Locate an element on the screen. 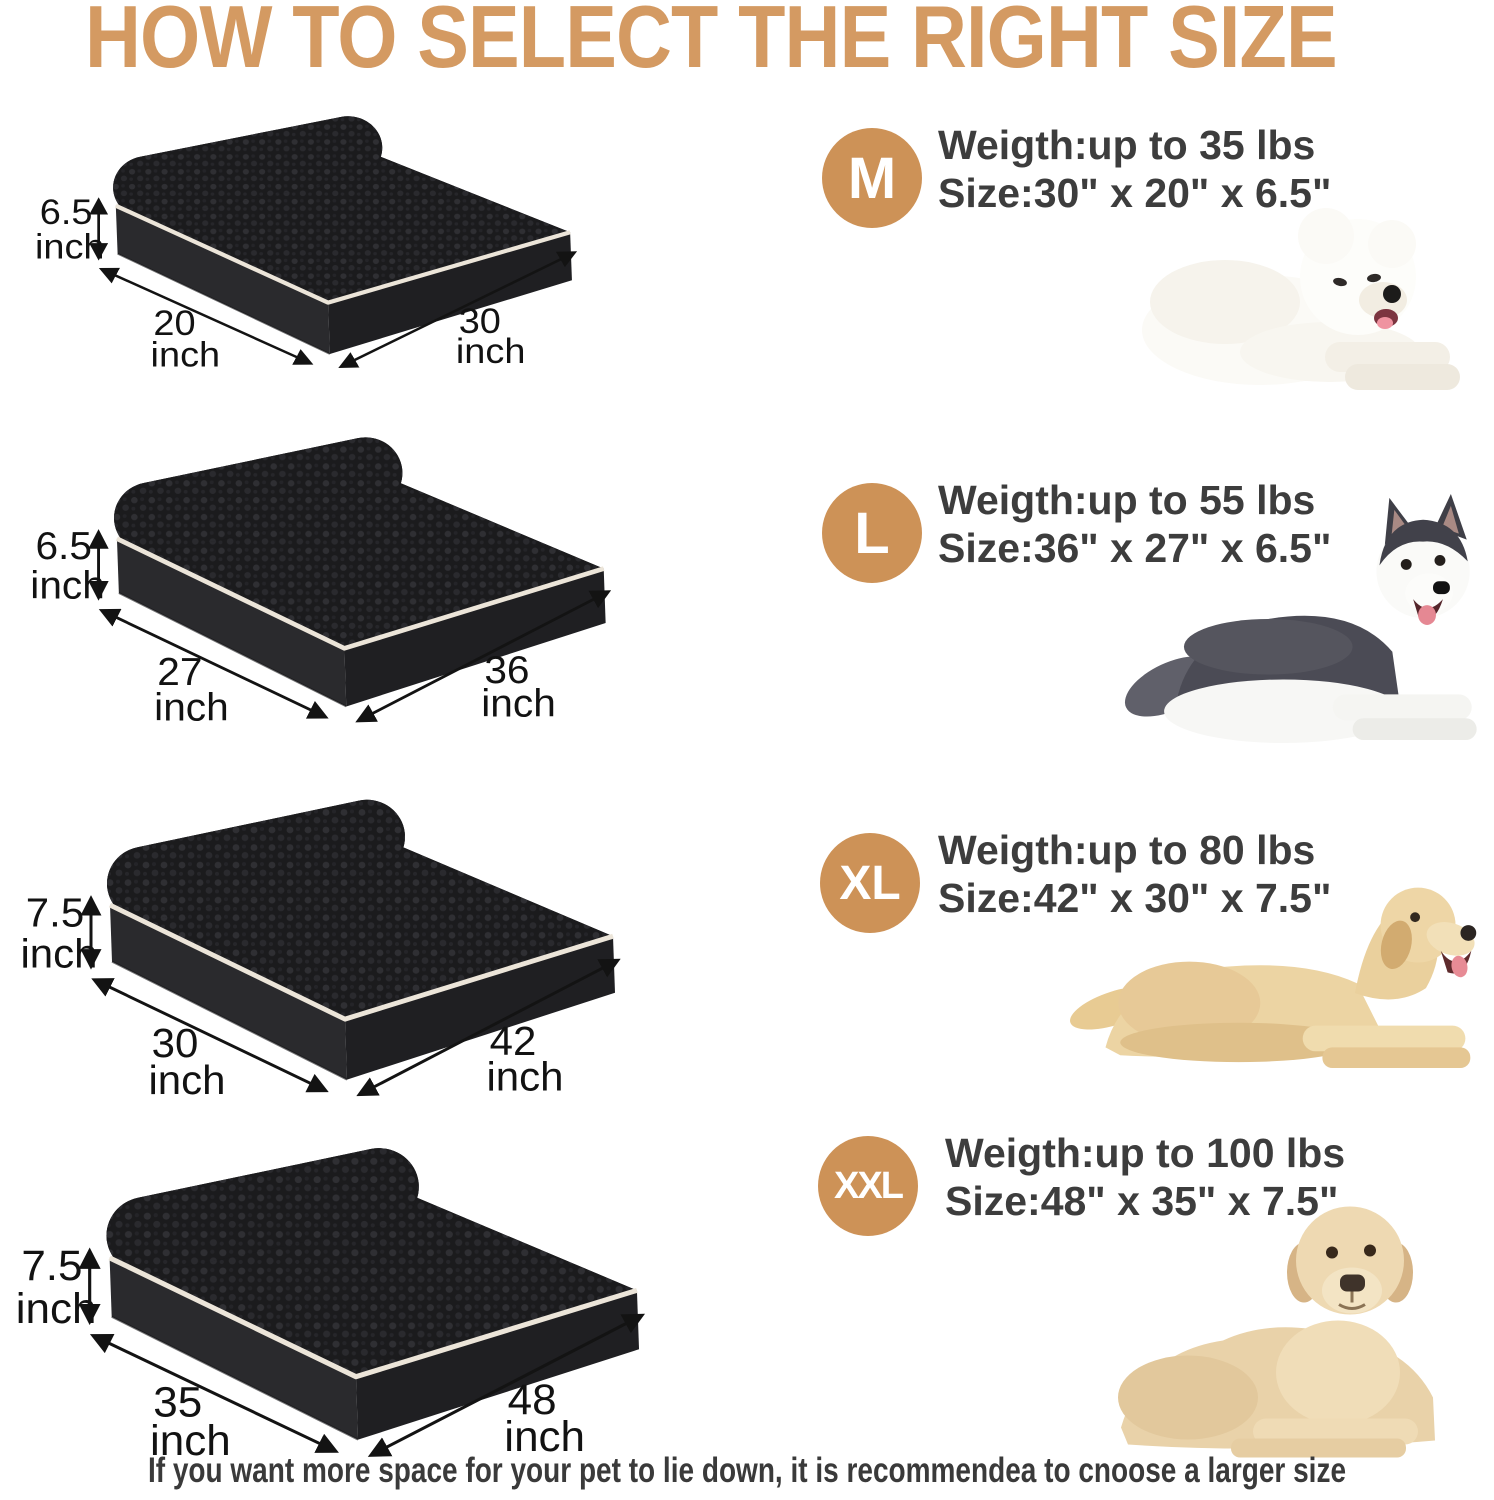 The width and height of the screenshot is (1494, 1500). length-value: 30 is located at coordinates (480, 321).